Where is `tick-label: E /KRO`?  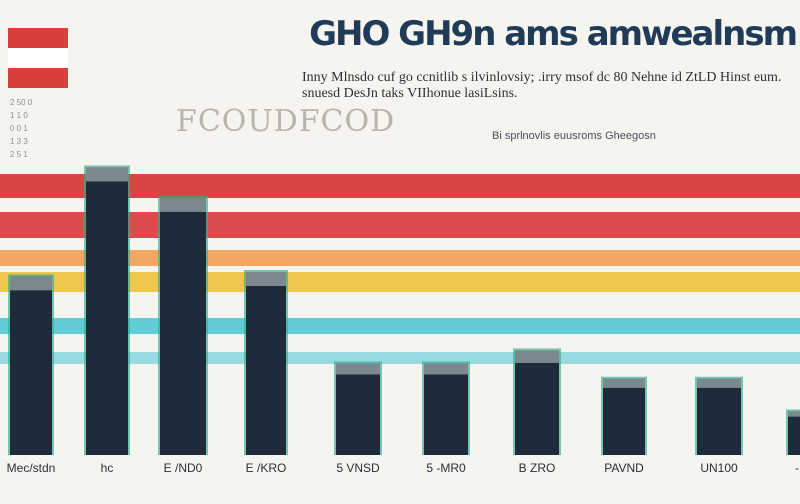
tick-label: E /KRO is located at coordinates (266, 468).